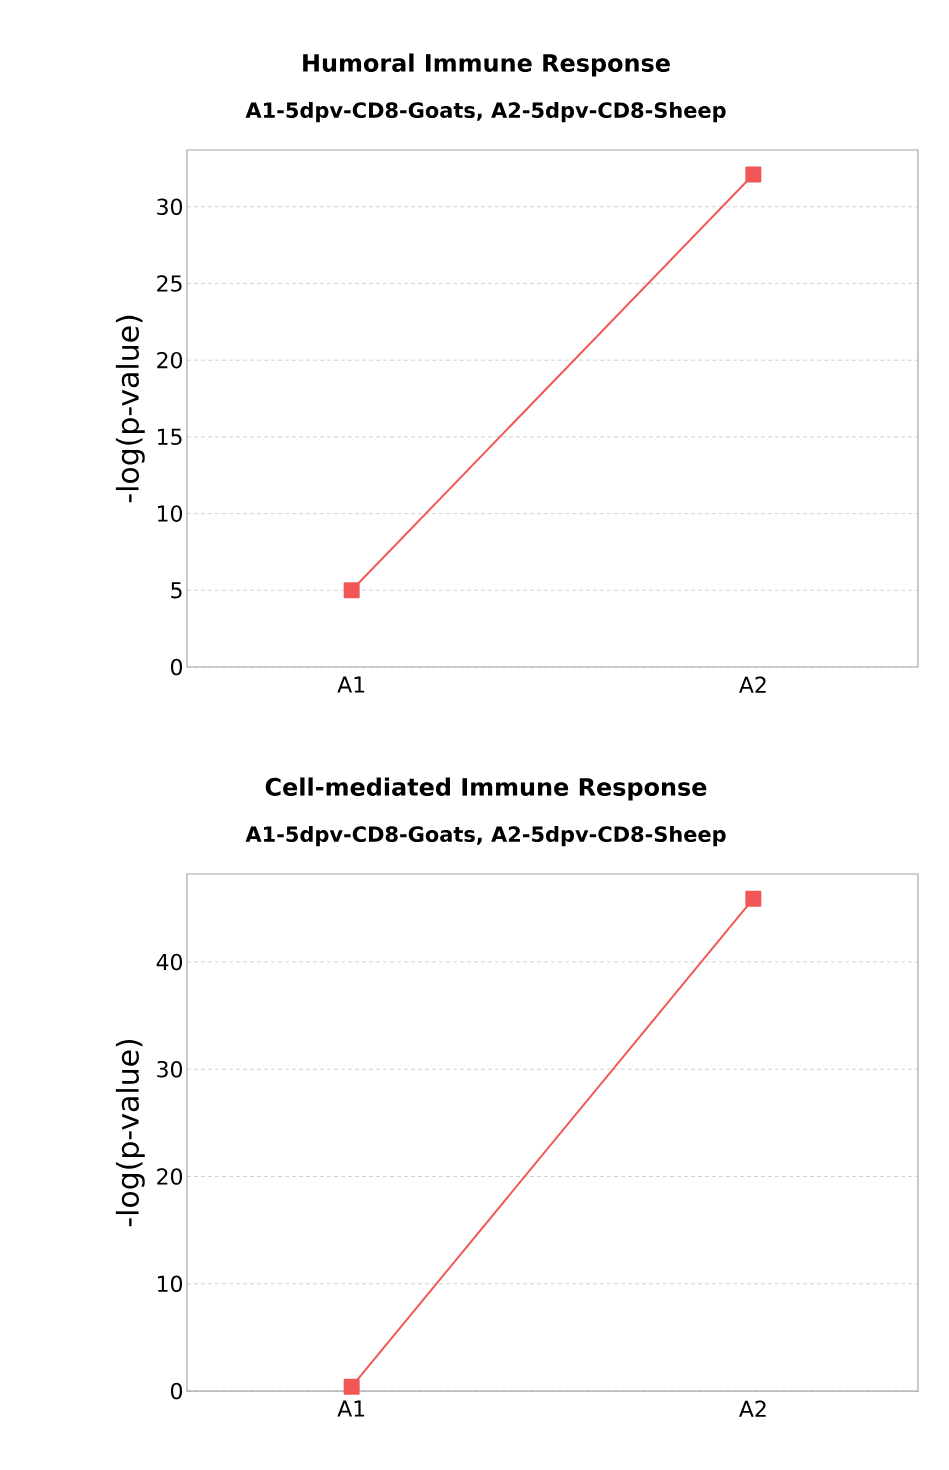  I want to click on y-tick-label: 5, so click(176, 590).